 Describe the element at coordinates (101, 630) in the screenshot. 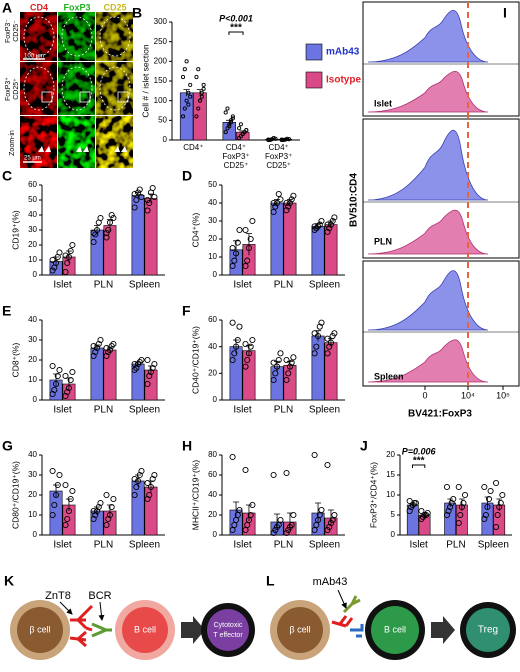

I see `receptor` at that location.